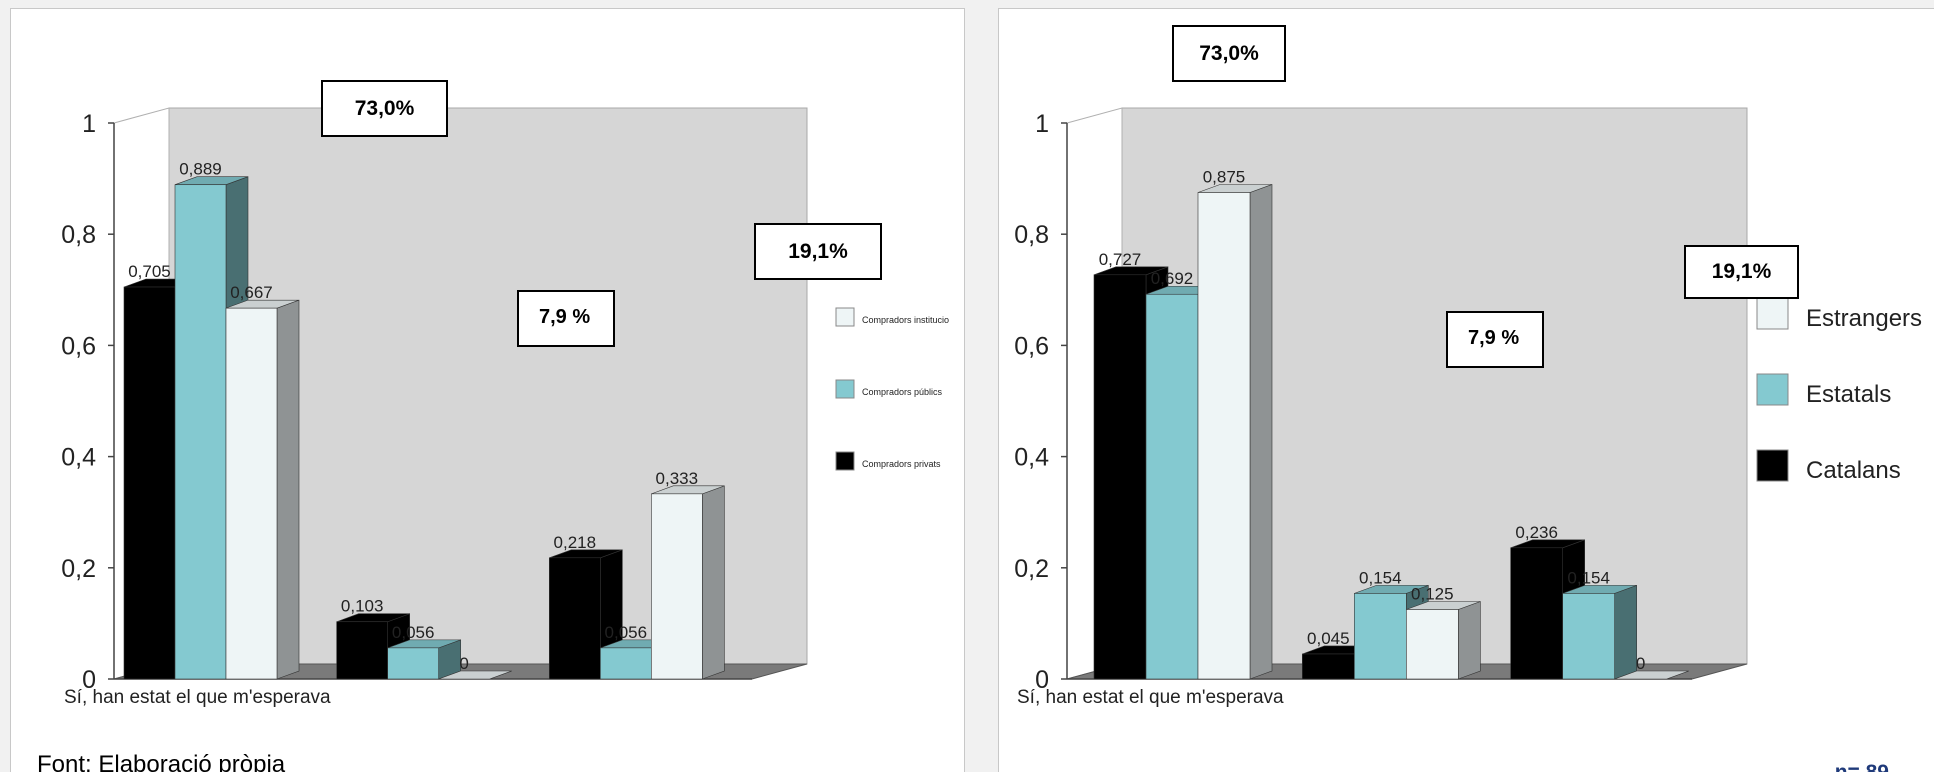 The image size is (1934, 772). What do you see at coordinates (902, 392) in the screenshot?
I see `legend-label: Compradors públics` at bounding box center [902, 392].